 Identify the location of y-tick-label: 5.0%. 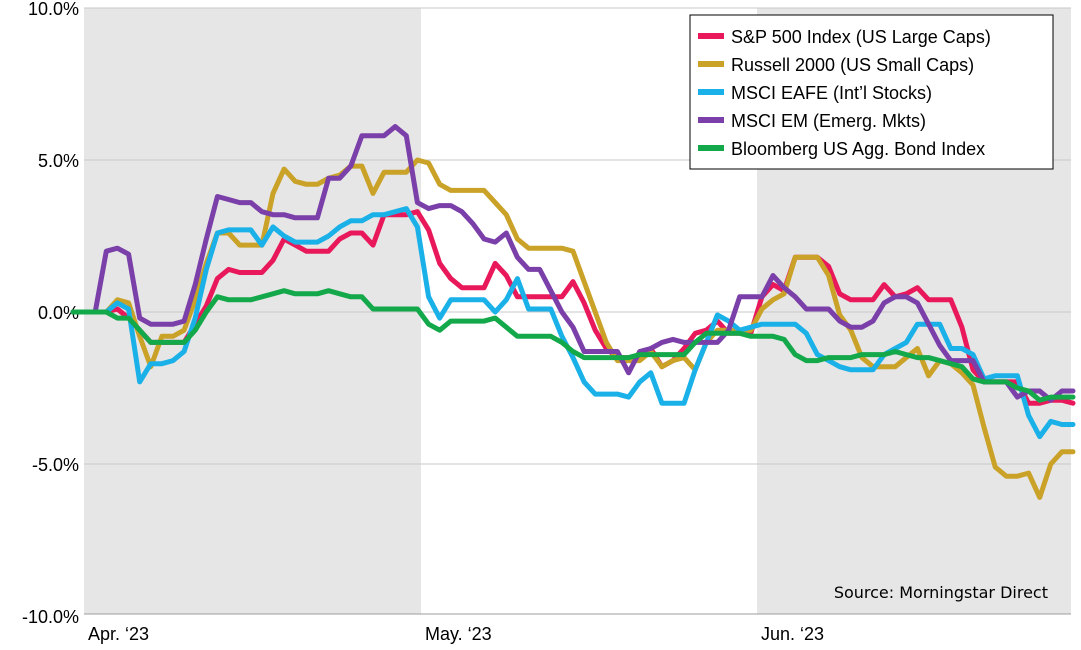
(58, 161).